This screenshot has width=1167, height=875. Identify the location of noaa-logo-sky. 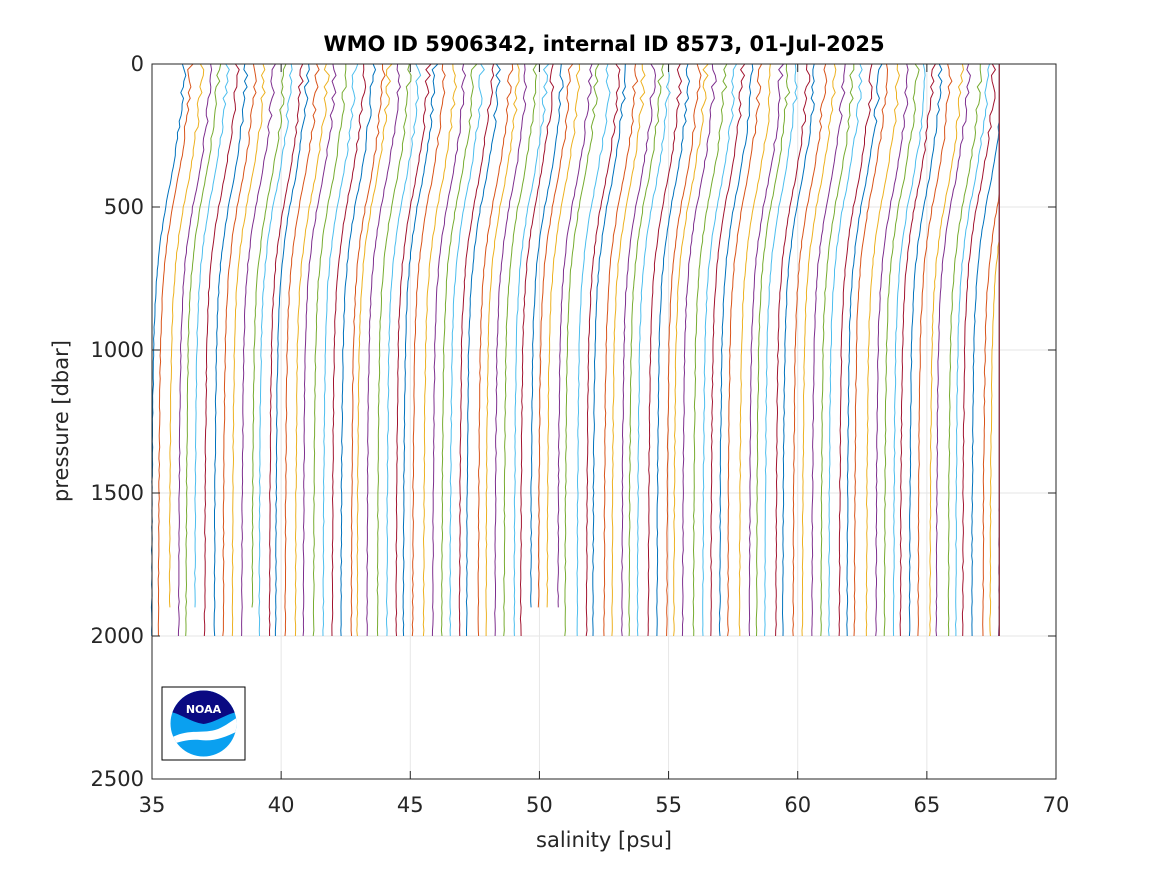
(203, 707).